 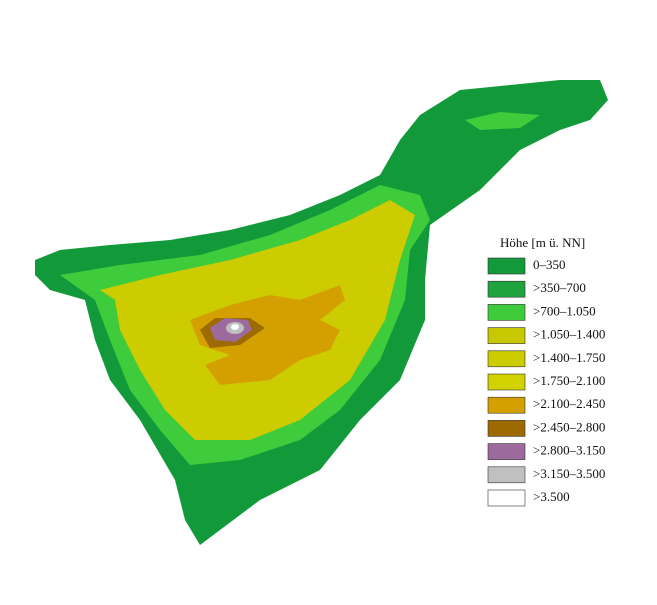 I want to click on legend-label: >3.150–3.500, so click(x=569, y=473).